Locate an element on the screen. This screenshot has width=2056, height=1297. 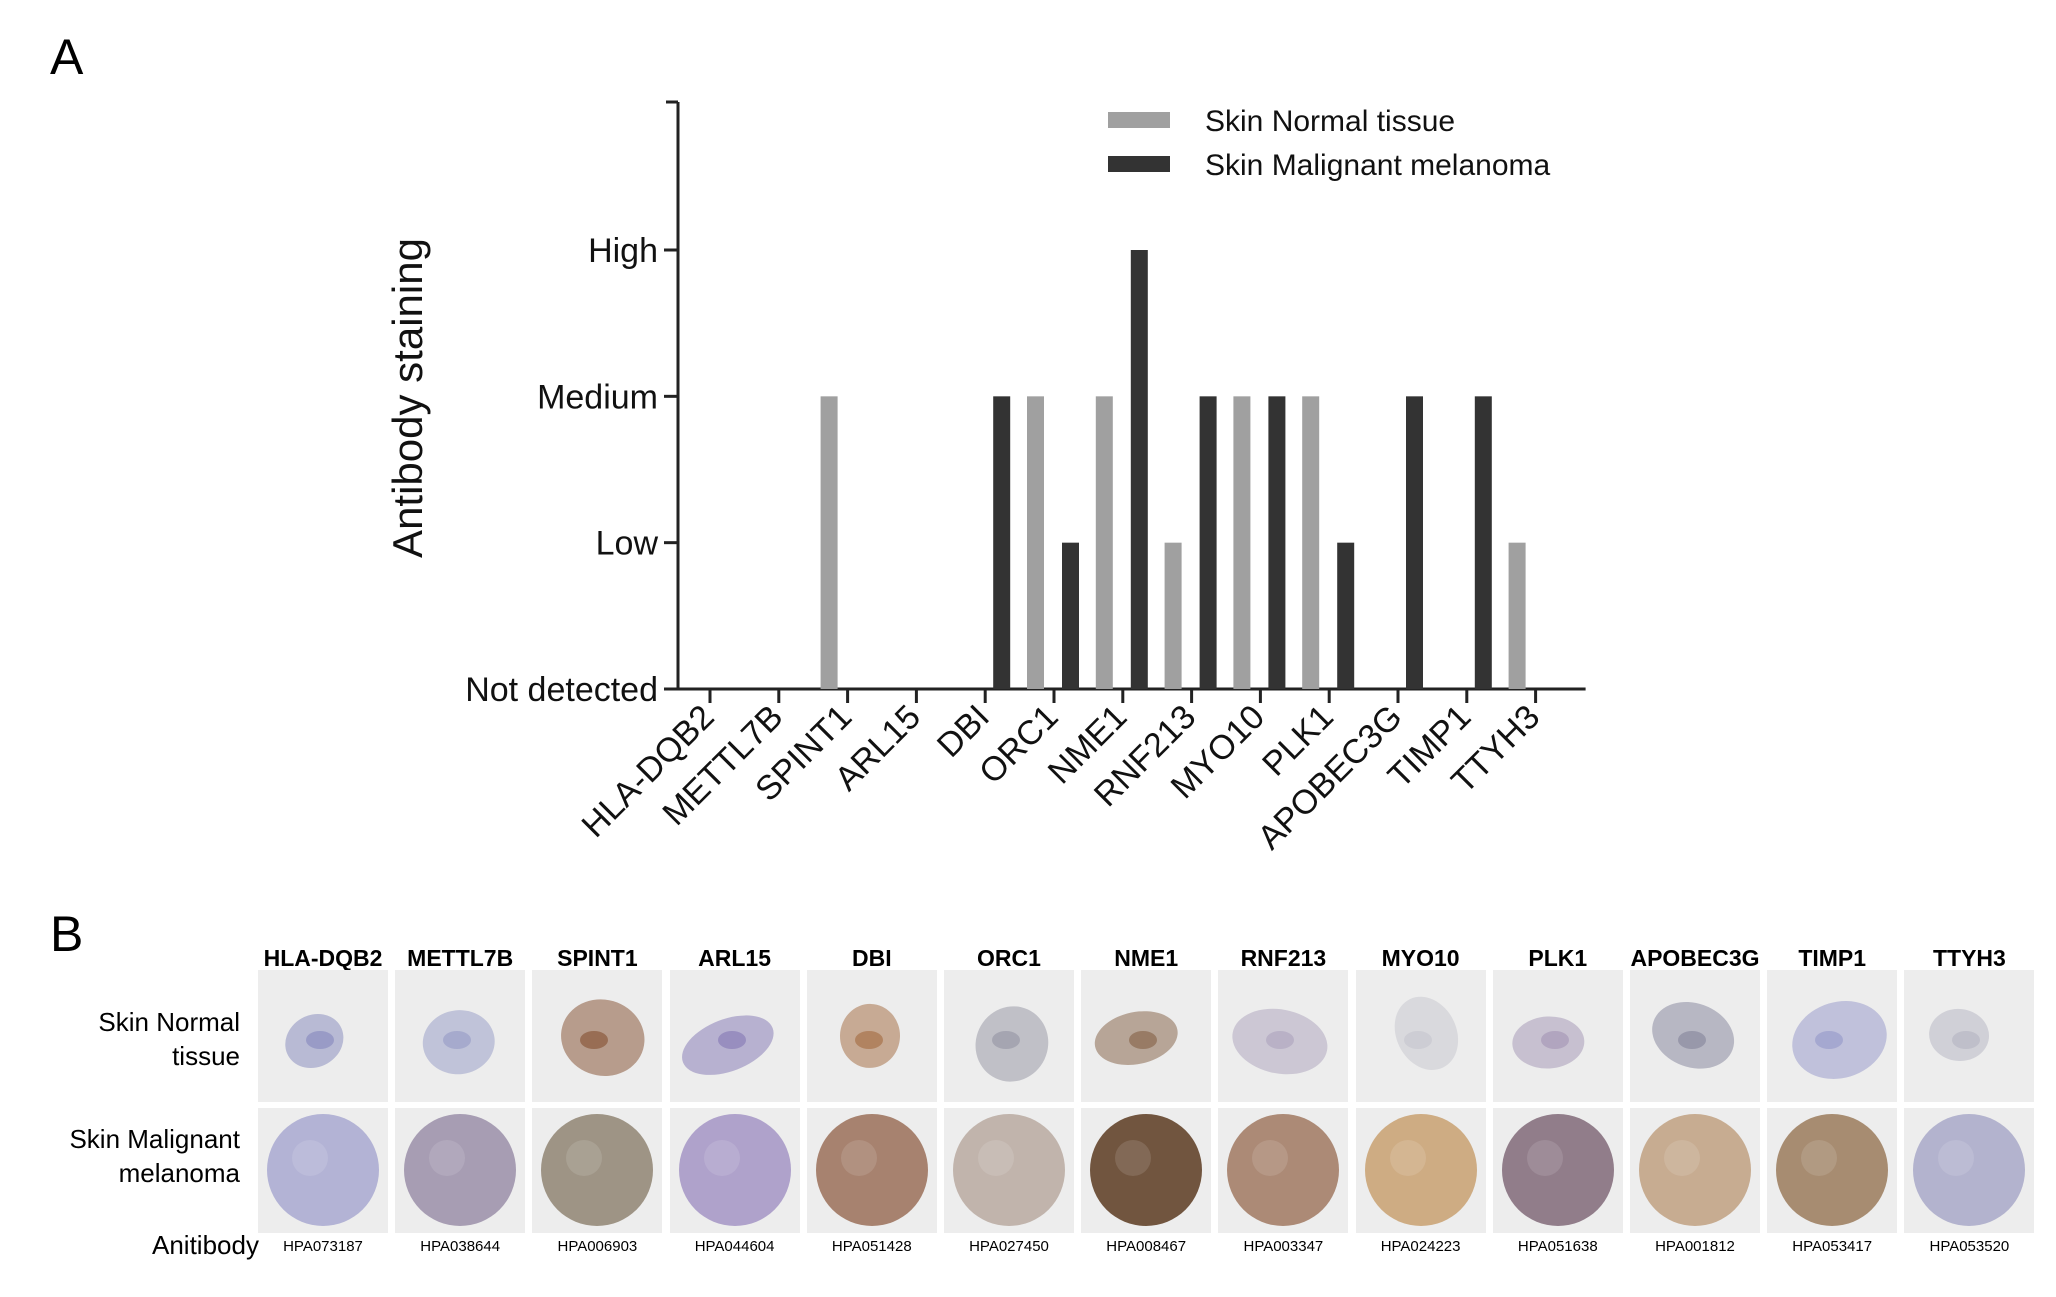
gene-header: TTYH3 is located at coordinates (1969, 958).